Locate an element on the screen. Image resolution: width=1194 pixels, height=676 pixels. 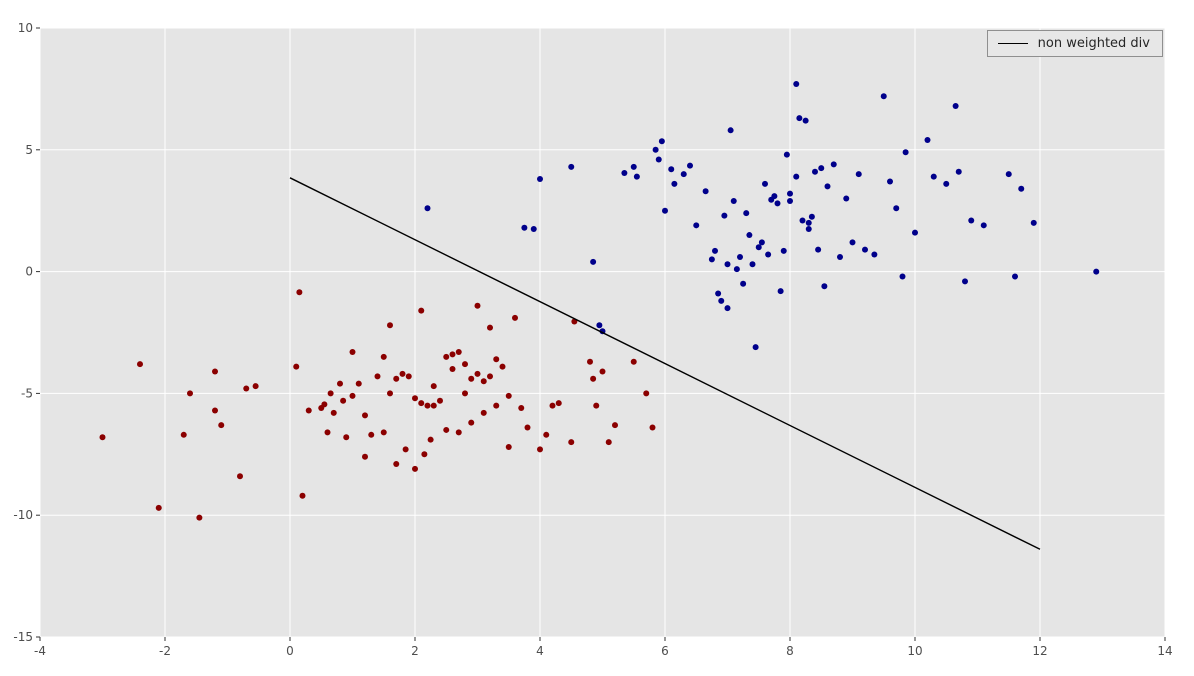
x-tick-label: 0 is located at coordinates (290, 651).